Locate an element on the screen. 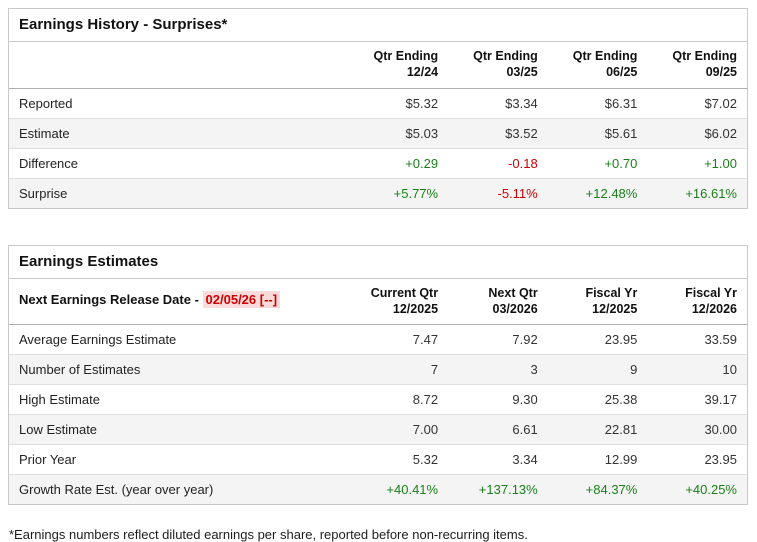 This screenshot has width=757, height=542. cell-text: 3.34 is located at coordinates (525, 459).